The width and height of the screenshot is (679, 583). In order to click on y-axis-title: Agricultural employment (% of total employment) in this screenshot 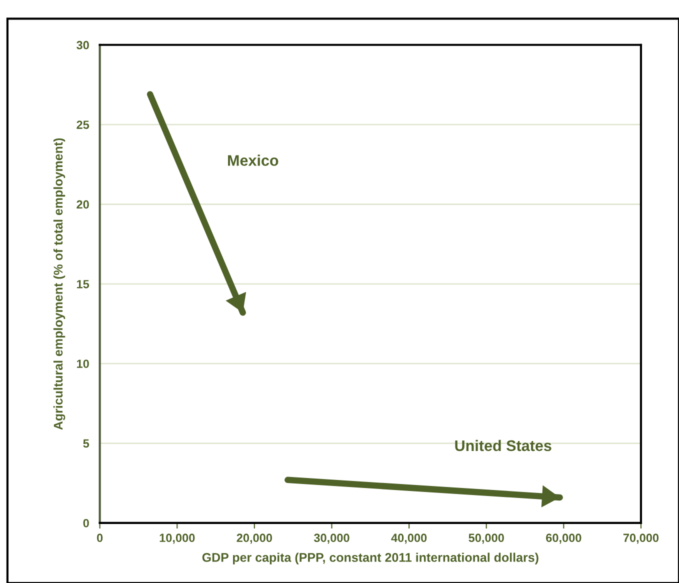, I will do `click(59, 284)`.